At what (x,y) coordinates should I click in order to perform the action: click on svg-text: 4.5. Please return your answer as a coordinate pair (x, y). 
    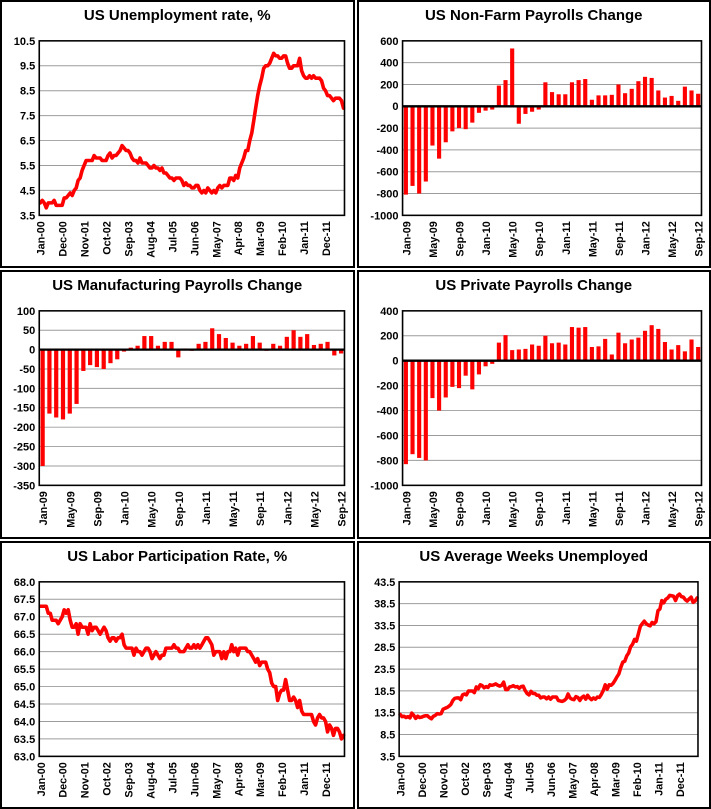
    Looking at the image, I should click on (27, 191).